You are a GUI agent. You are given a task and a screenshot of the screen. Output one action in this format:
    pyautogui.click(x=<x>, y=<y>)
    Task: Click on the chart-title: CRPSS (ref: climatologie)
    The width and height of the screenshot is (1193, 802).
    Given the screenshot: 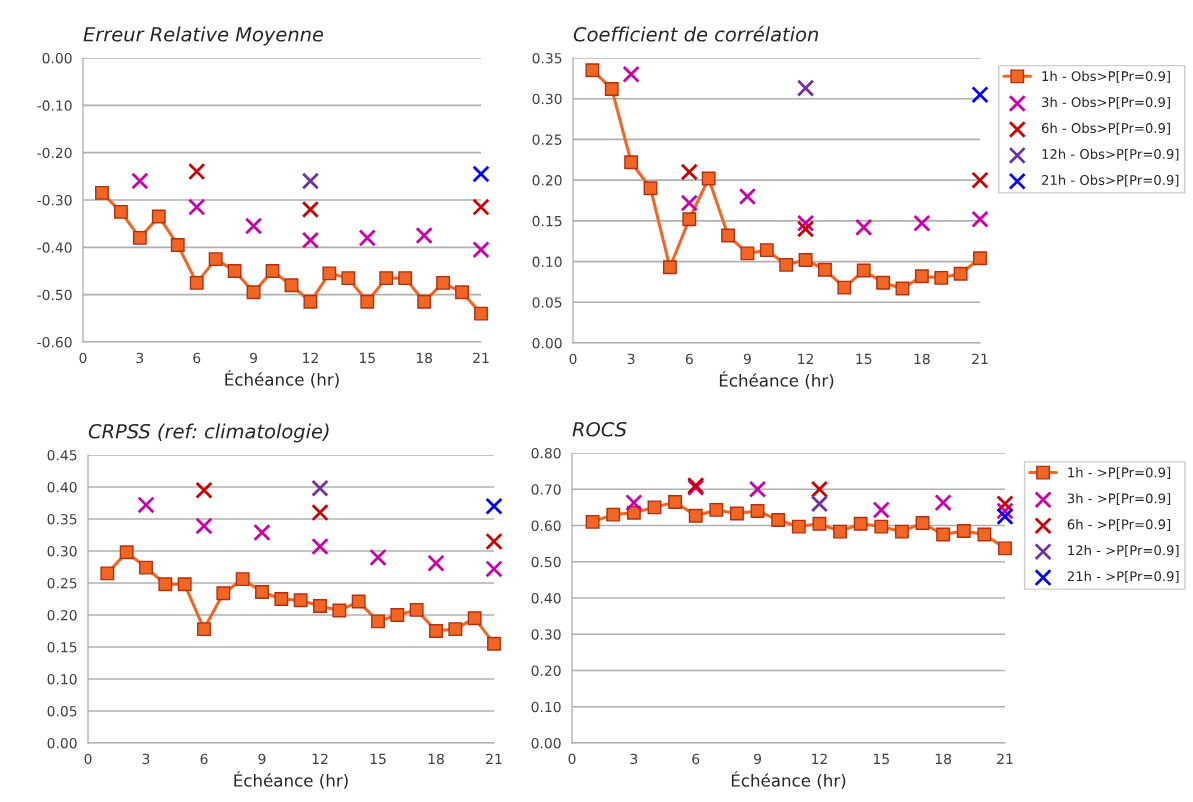 What is the action you would take?
    pyautogui.click(x=208, y=433)
    